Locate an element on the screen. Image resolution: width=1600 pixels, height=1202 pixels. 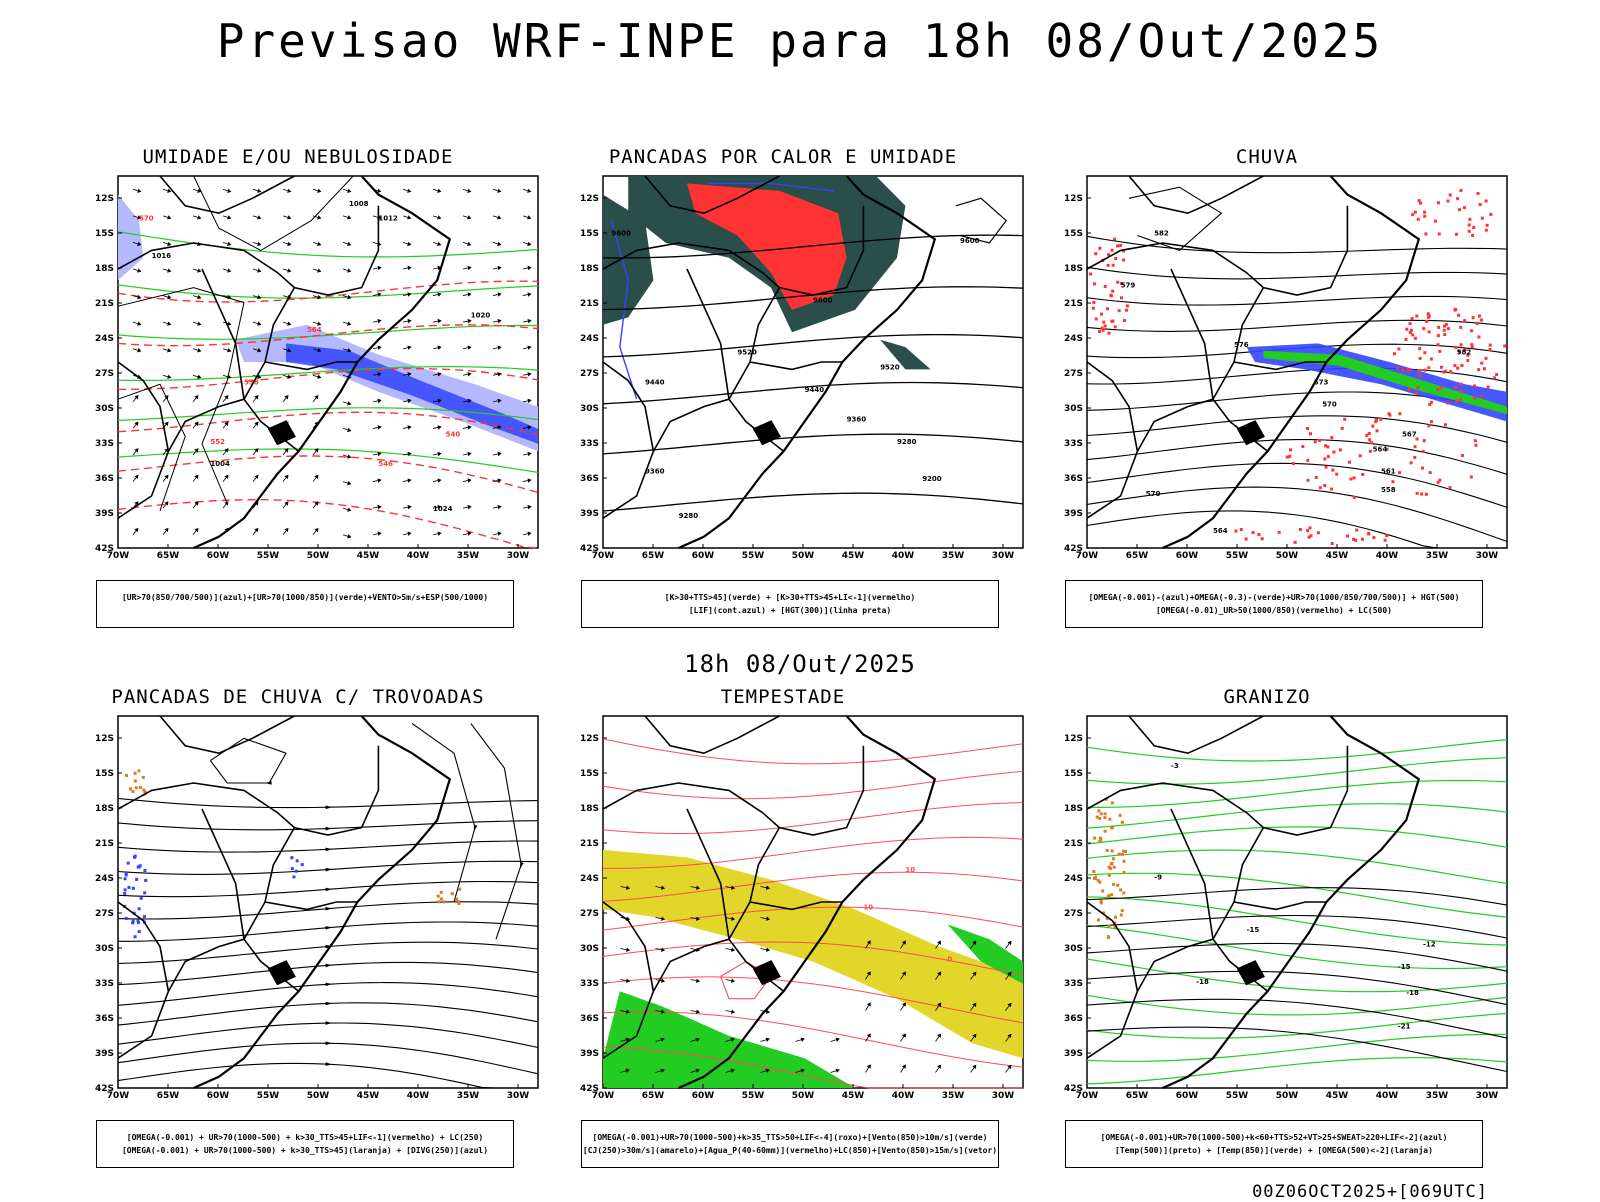
contour-label: 9200 is located at coordinates (932, 479).